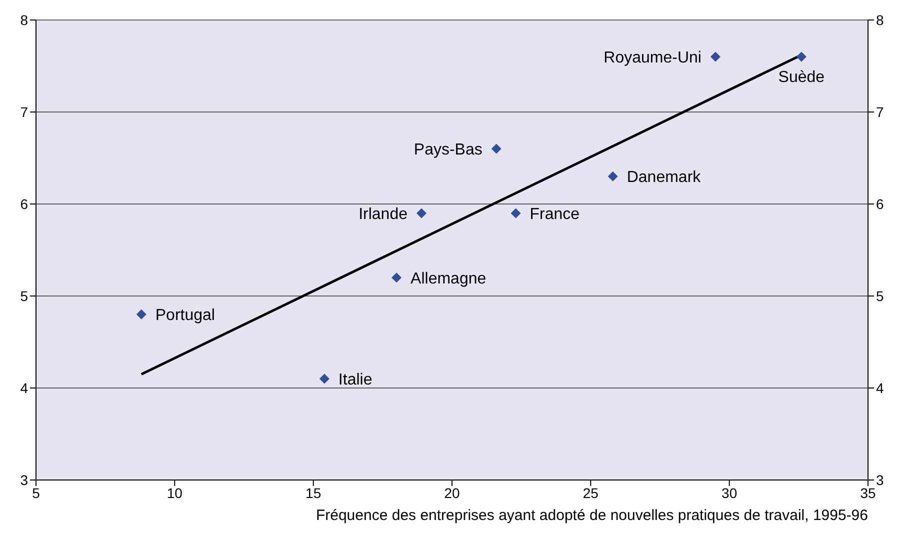  I want to click on x-tick-label: 10, so click(174, 492).